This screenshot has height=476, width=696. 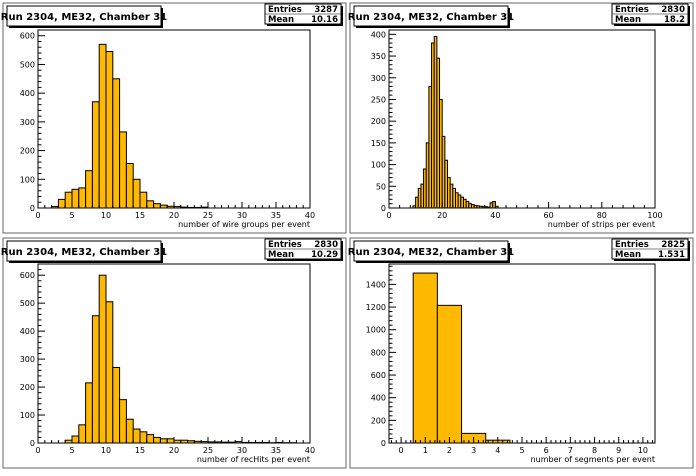 What do you see at coordinates (654, 215) in the screenshot?
I see `x-tick-label: 100` at bounding box center [654, 215].